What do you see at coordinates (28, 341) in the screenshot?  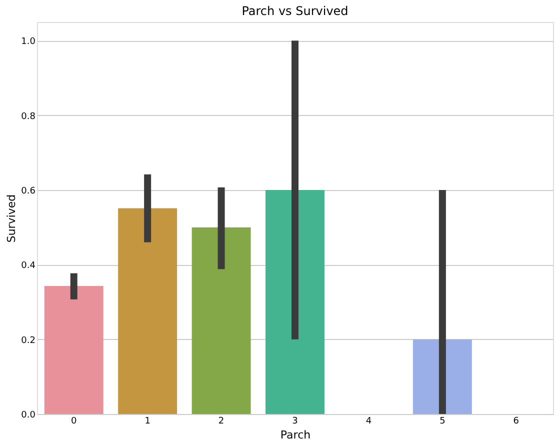 I see `y-tick-label: 0.2` at bounding box center [28, 341].